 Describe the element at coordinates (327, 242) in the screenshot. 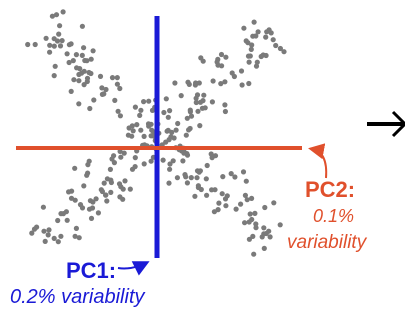

I see `pc2-variability-label: variability` at that location.